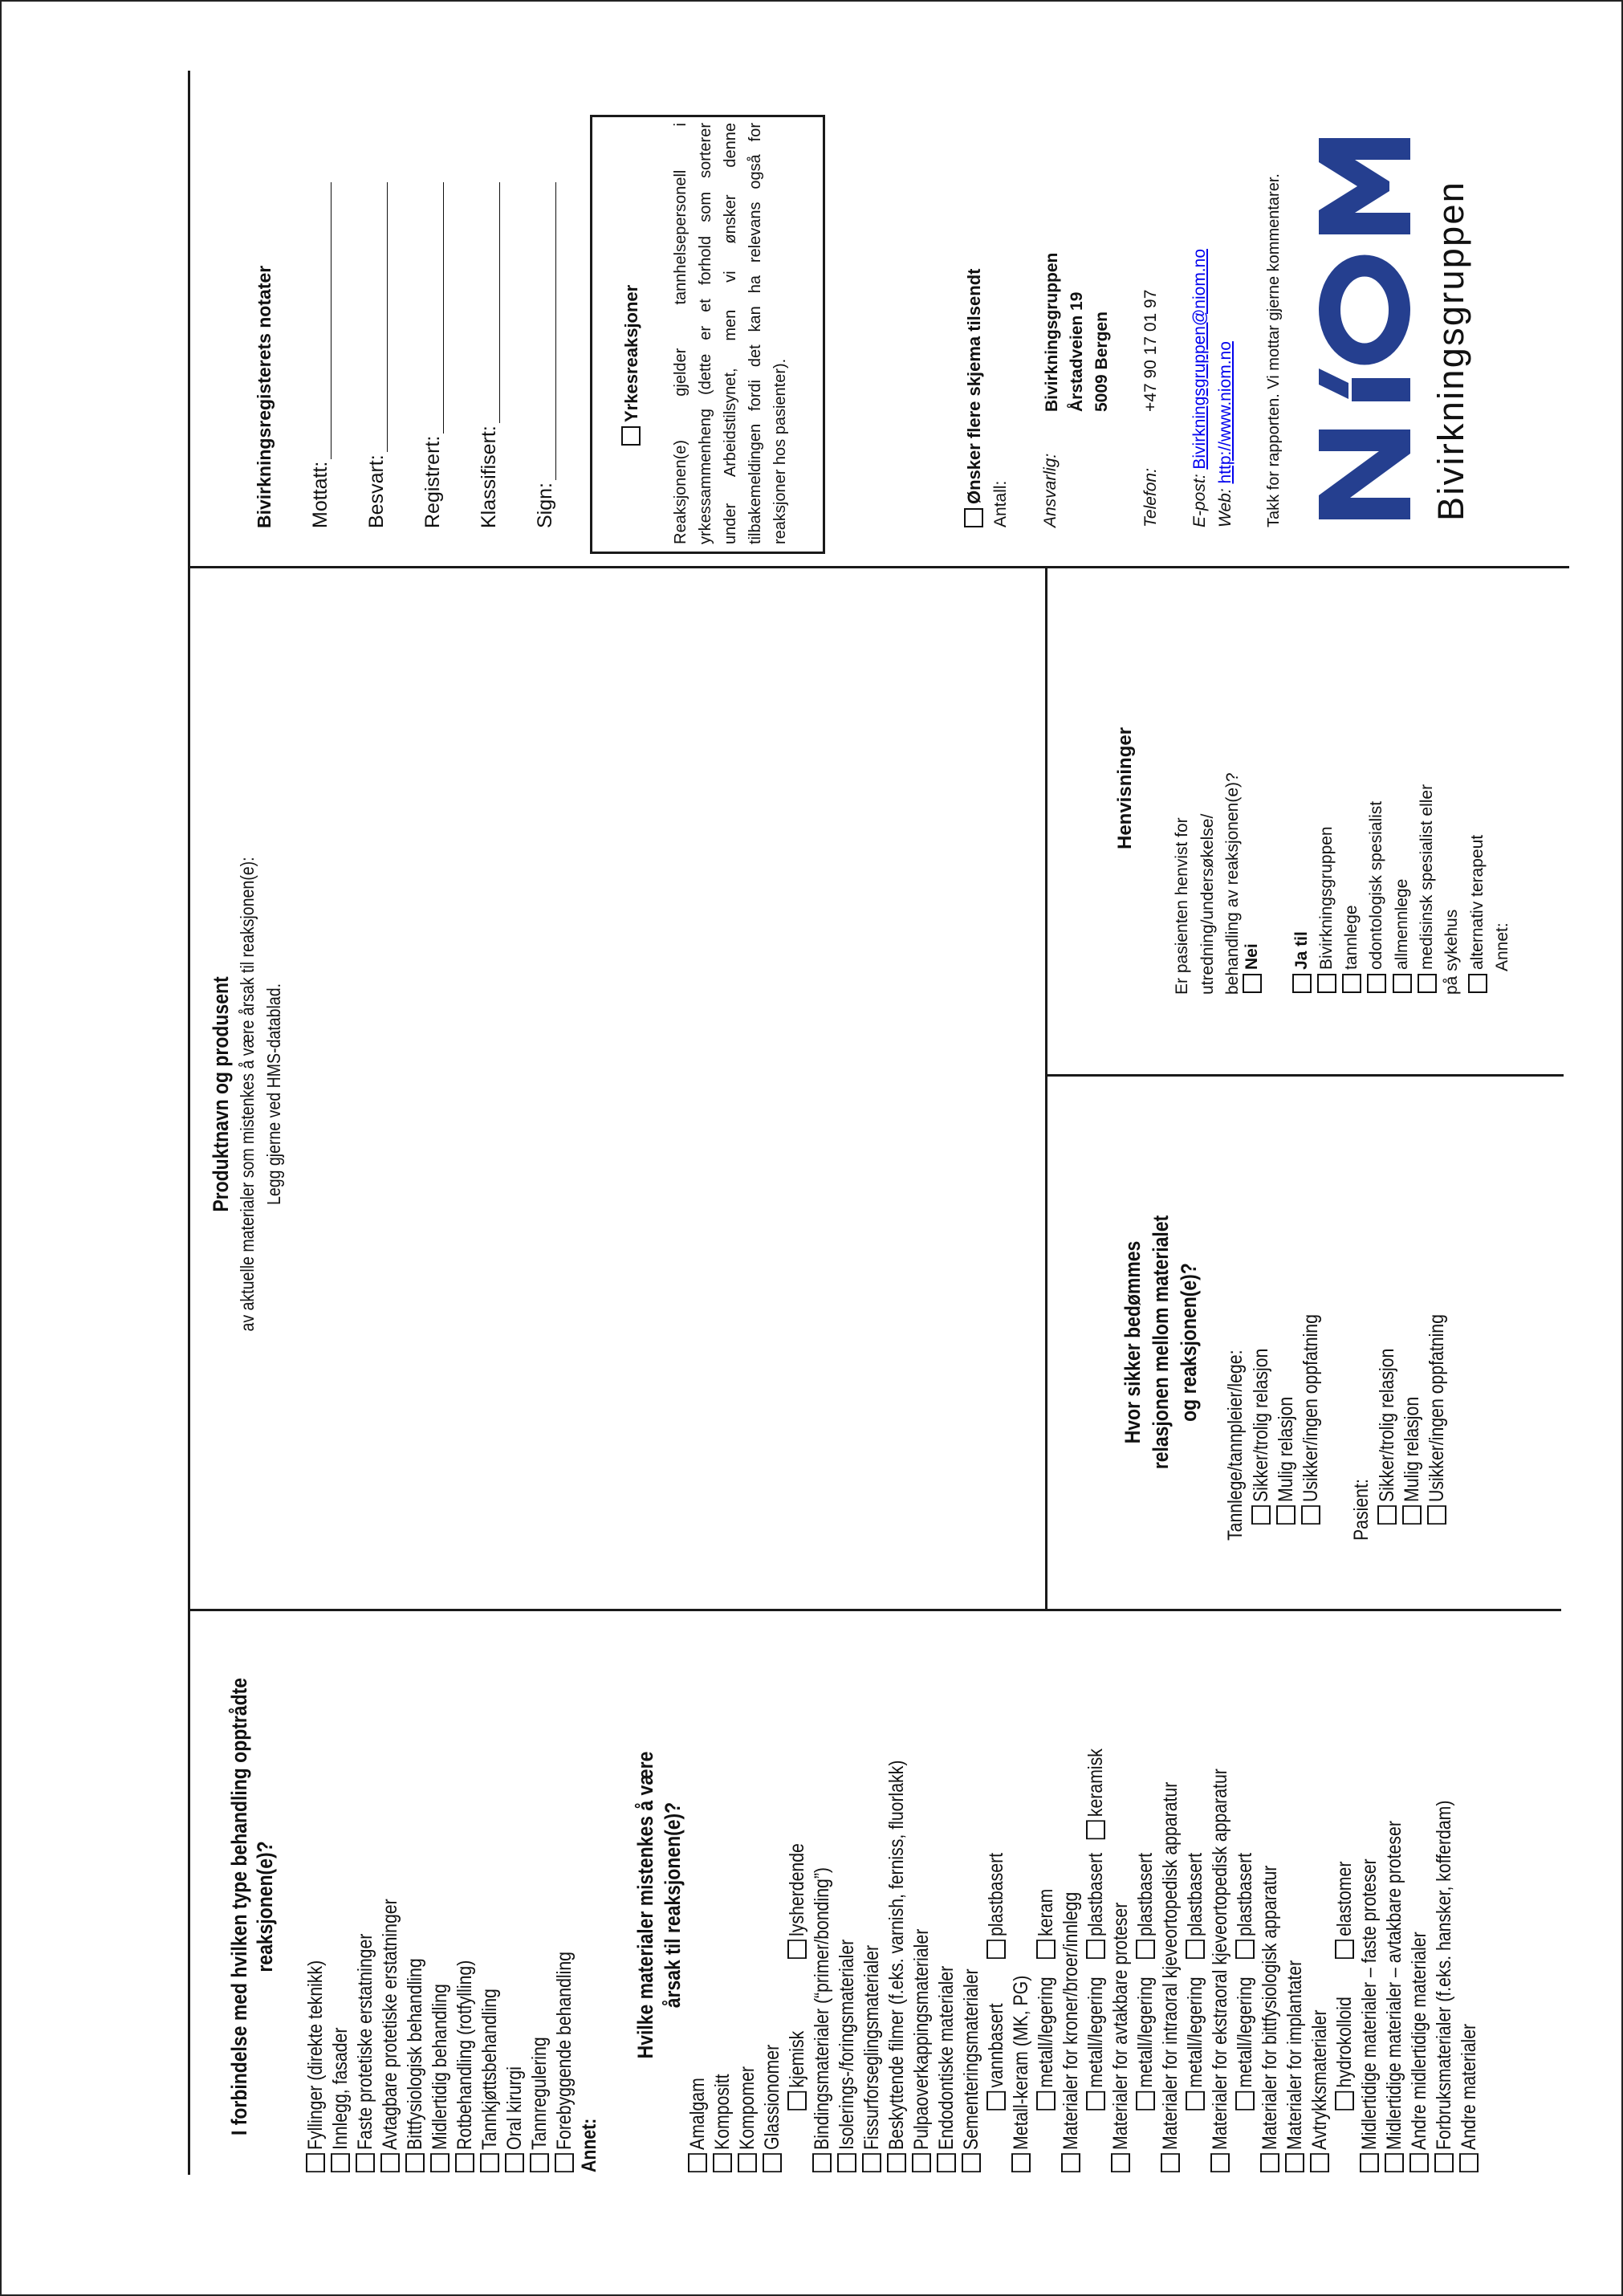  What do you see at coordinates (747, 2119) in the screenshot?
I see `material-option: Kompomer` at bounding box center [747, 2119].